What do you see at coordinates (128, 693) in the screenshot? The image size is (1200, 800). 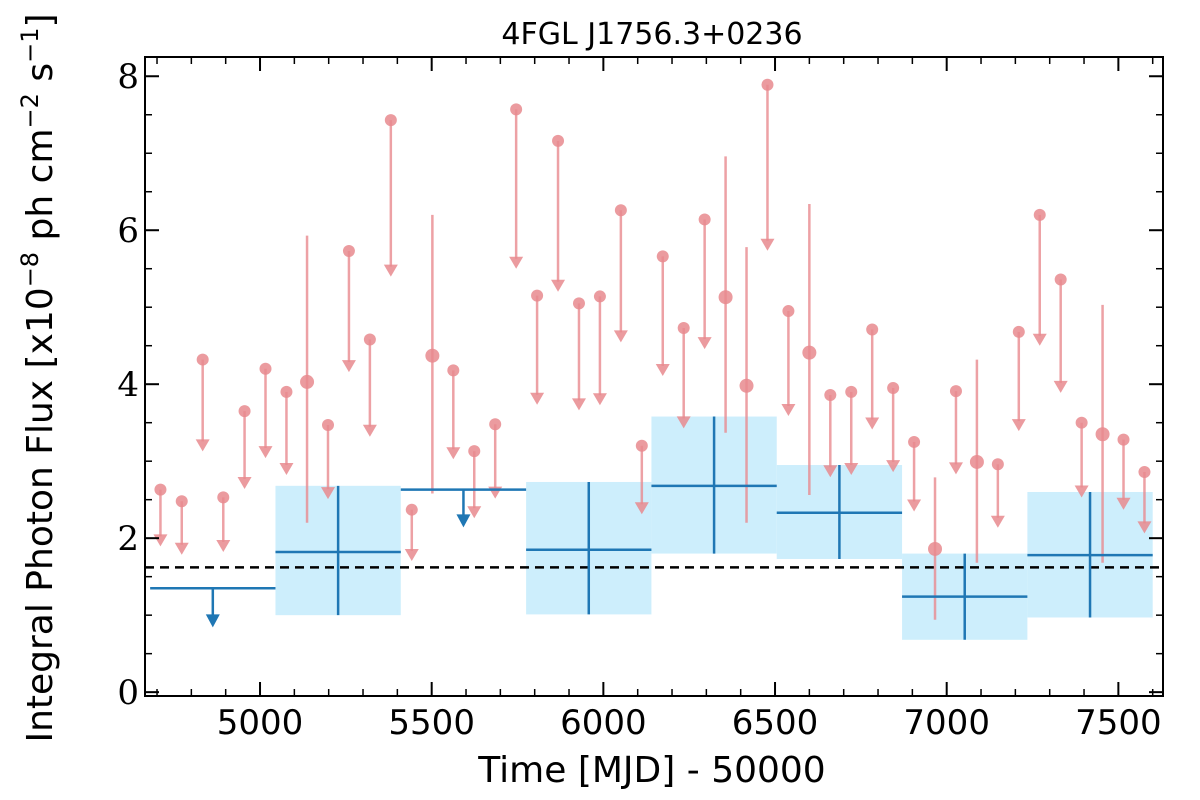 I see `y-tick-label: 0` at bounding box center [128, 693].